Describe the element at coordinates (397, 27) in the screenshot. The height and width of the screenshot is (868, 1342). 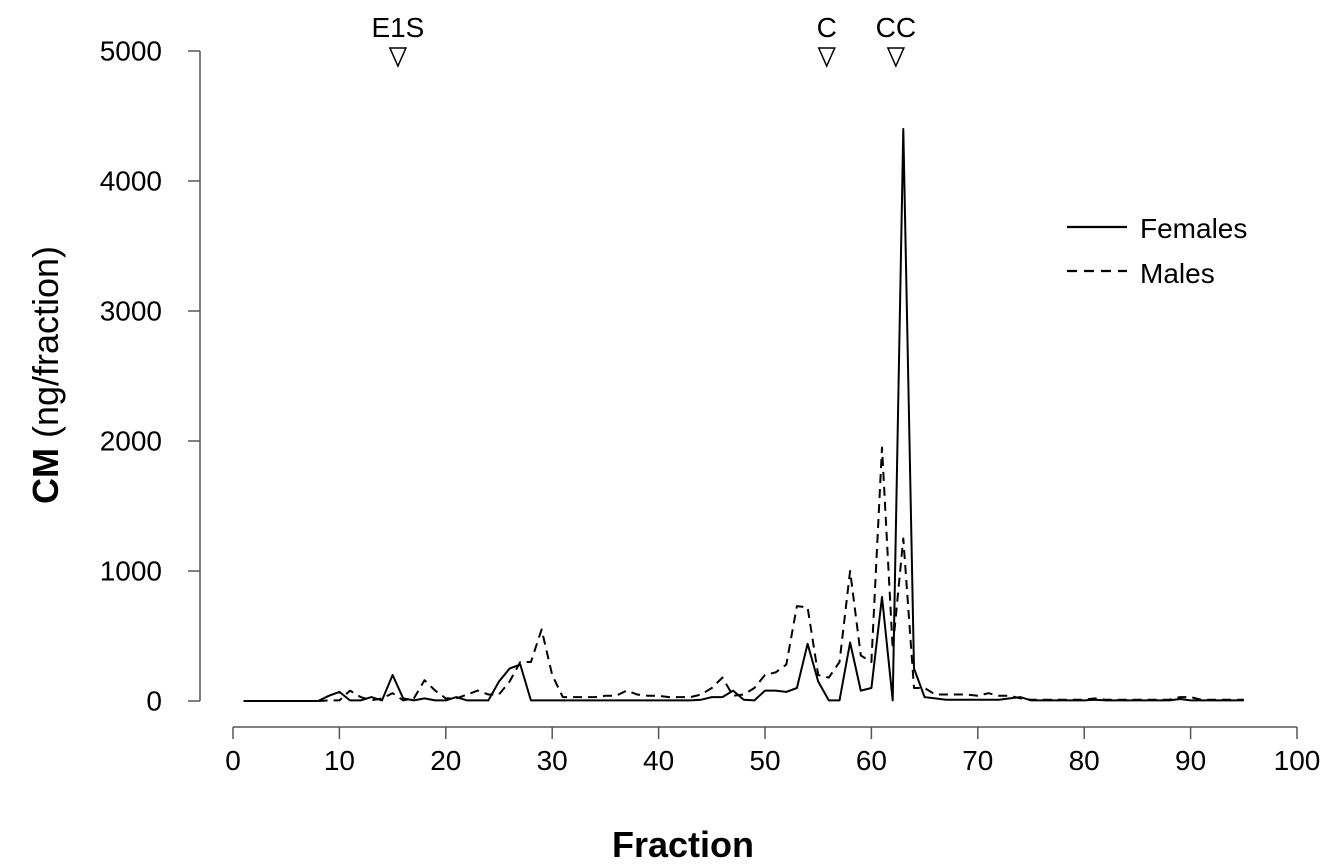
I see `marker-label-e1s: E1S` at that location.